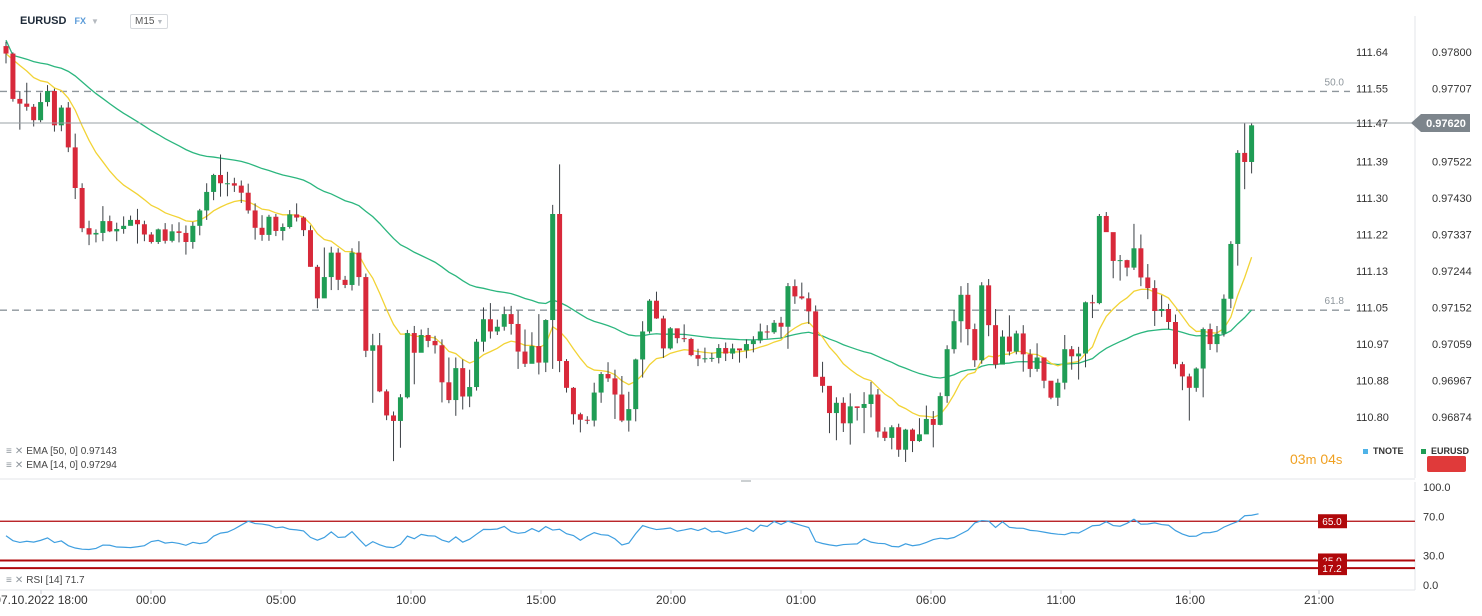 This screenshot has height=616, width=1482. I want to click on rsi-indicator: ≡ ✕ RSI [14] 71.7, so click(45, 580).